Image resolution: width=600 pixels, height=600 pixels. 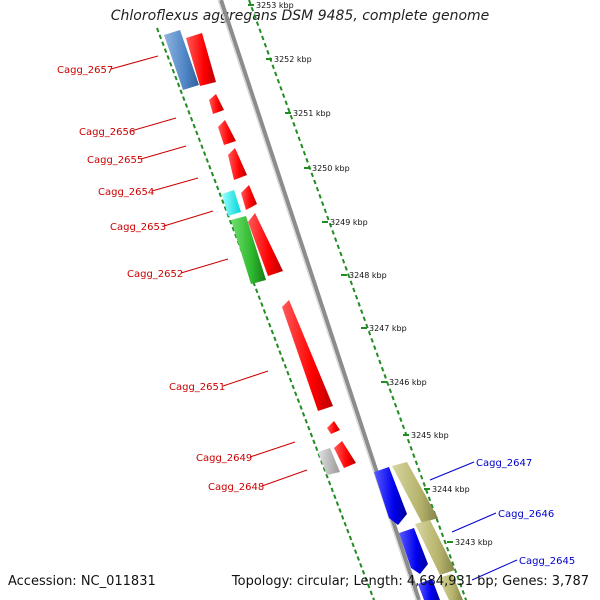 What do you see at coordinates (526, 514) in the screenshot?
I see `gene-label: Cagg_2646` at bounding box center [526, 514].